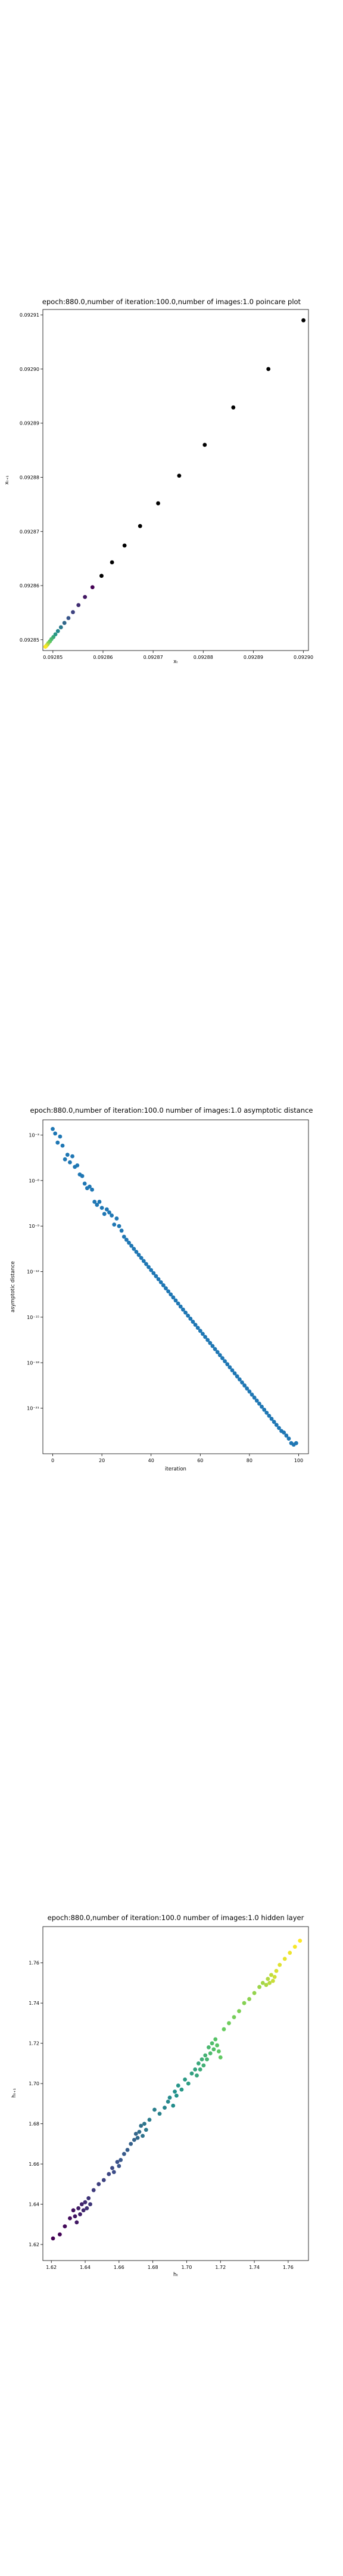 The width and height of the screenshot is (343, 2576). Describe the element at coordinates (203, 658) in the screenshot. I see `x-tick-label: 0.09288` at that location.